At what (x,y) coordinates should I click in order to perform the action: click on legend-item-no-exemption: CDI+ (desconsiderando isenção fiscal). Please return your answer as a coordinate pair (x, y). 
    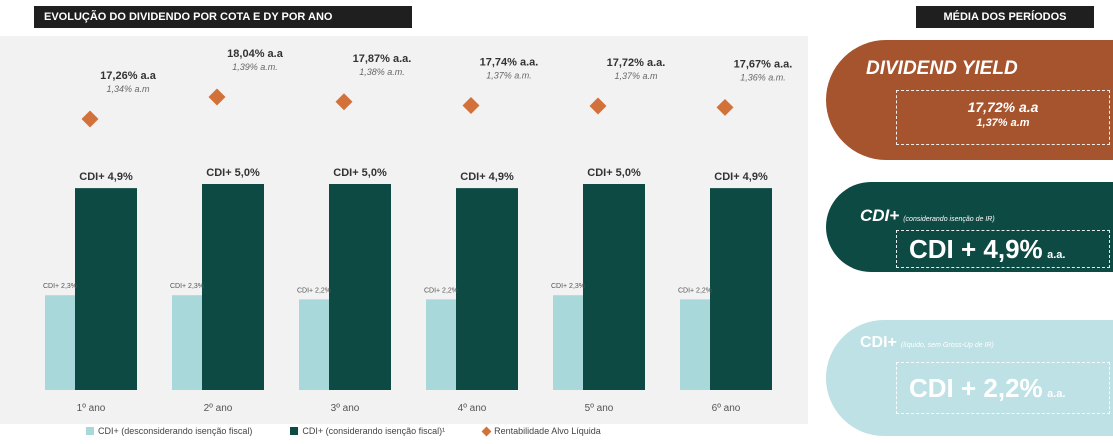
    Looking at the image, I should click on (169, 431).